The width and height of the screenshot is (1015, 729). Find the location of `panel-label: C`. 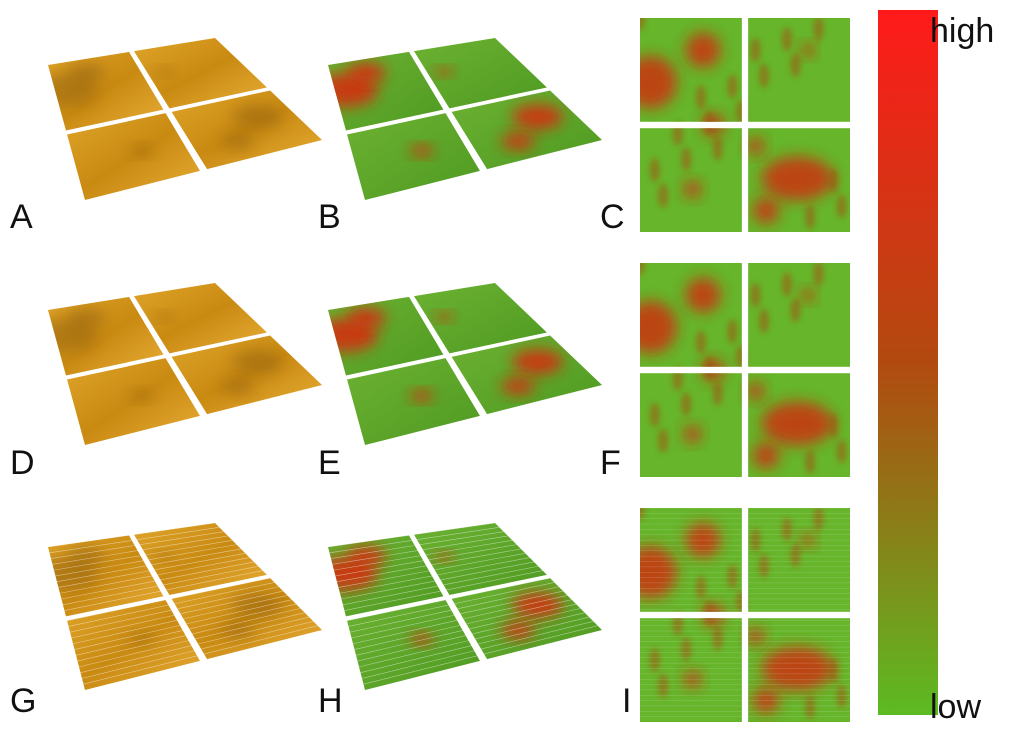

panel-label: C is located at coordinates (612, 217).